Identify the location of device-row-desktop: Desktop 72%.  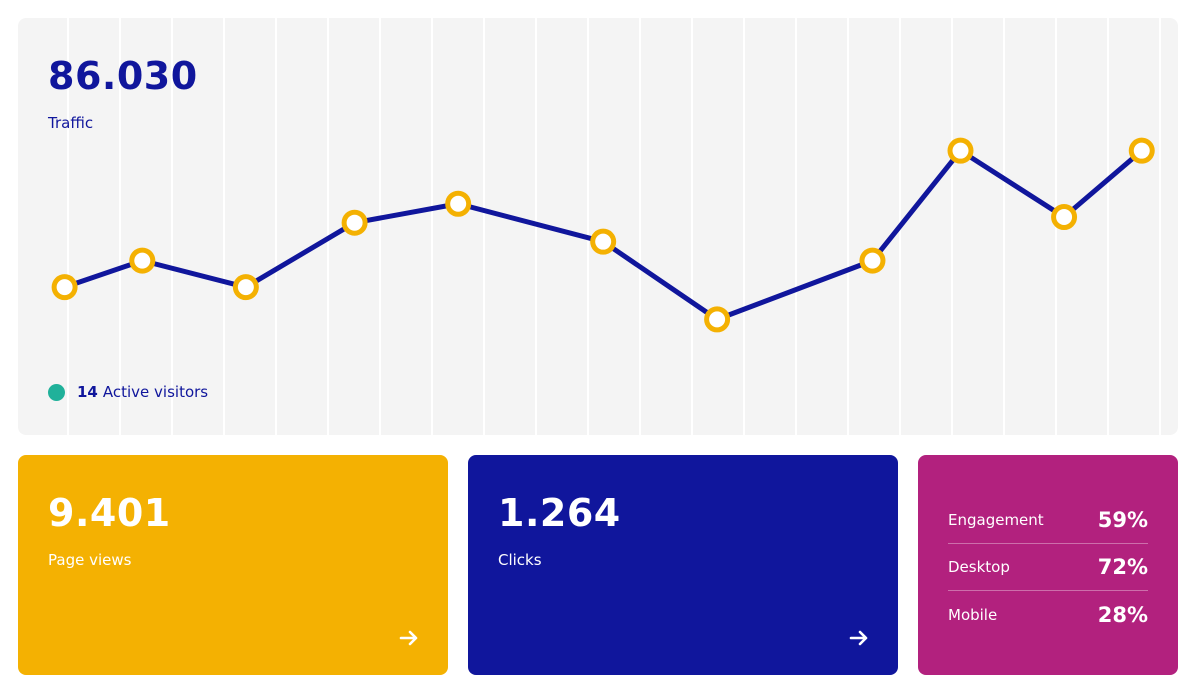
(1048, 567).